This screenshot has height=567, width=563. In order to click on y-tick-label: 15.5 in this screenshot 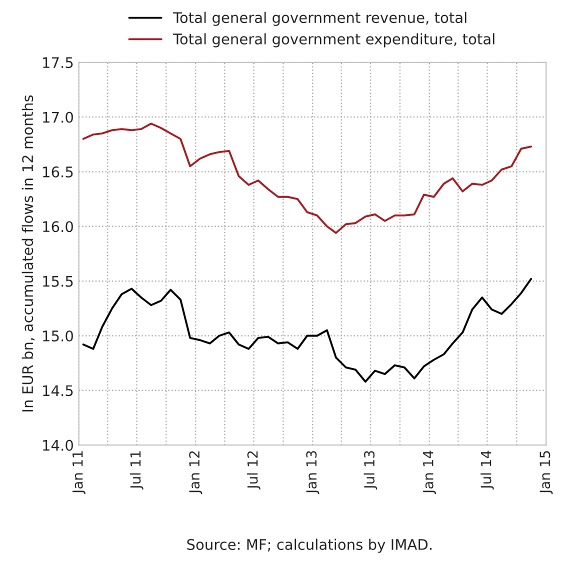, I will do `click(58, 281)`.